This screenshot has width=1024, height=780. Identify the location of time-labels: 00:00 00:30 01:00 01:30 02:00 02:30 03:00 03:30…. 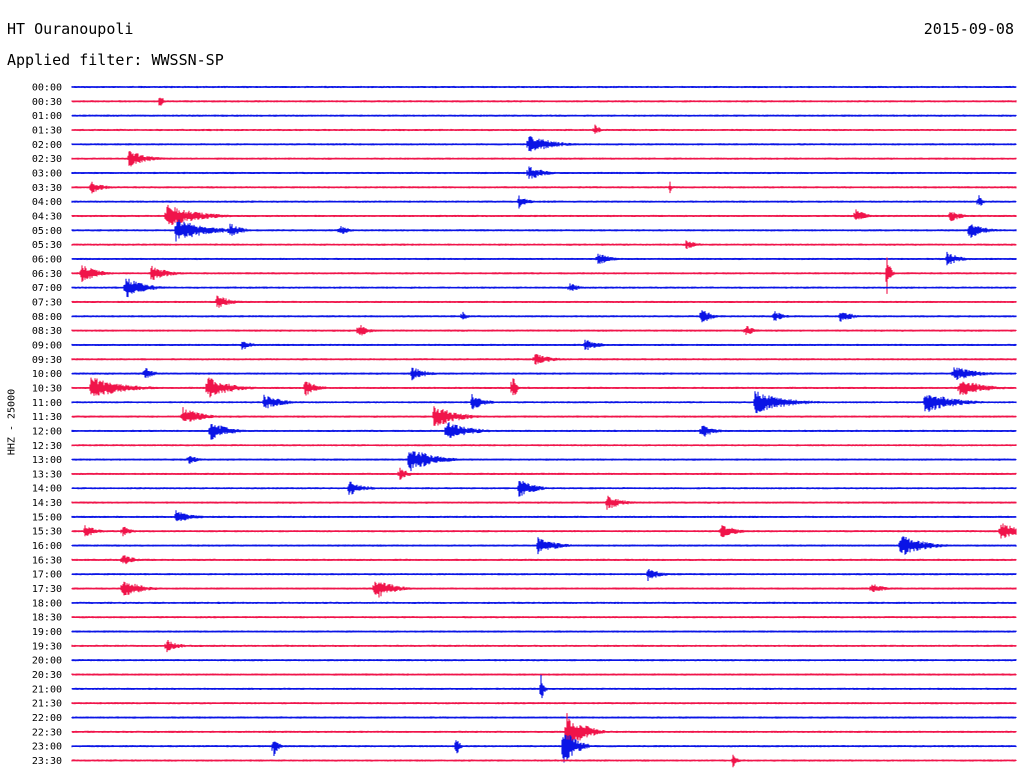
(47, 425).